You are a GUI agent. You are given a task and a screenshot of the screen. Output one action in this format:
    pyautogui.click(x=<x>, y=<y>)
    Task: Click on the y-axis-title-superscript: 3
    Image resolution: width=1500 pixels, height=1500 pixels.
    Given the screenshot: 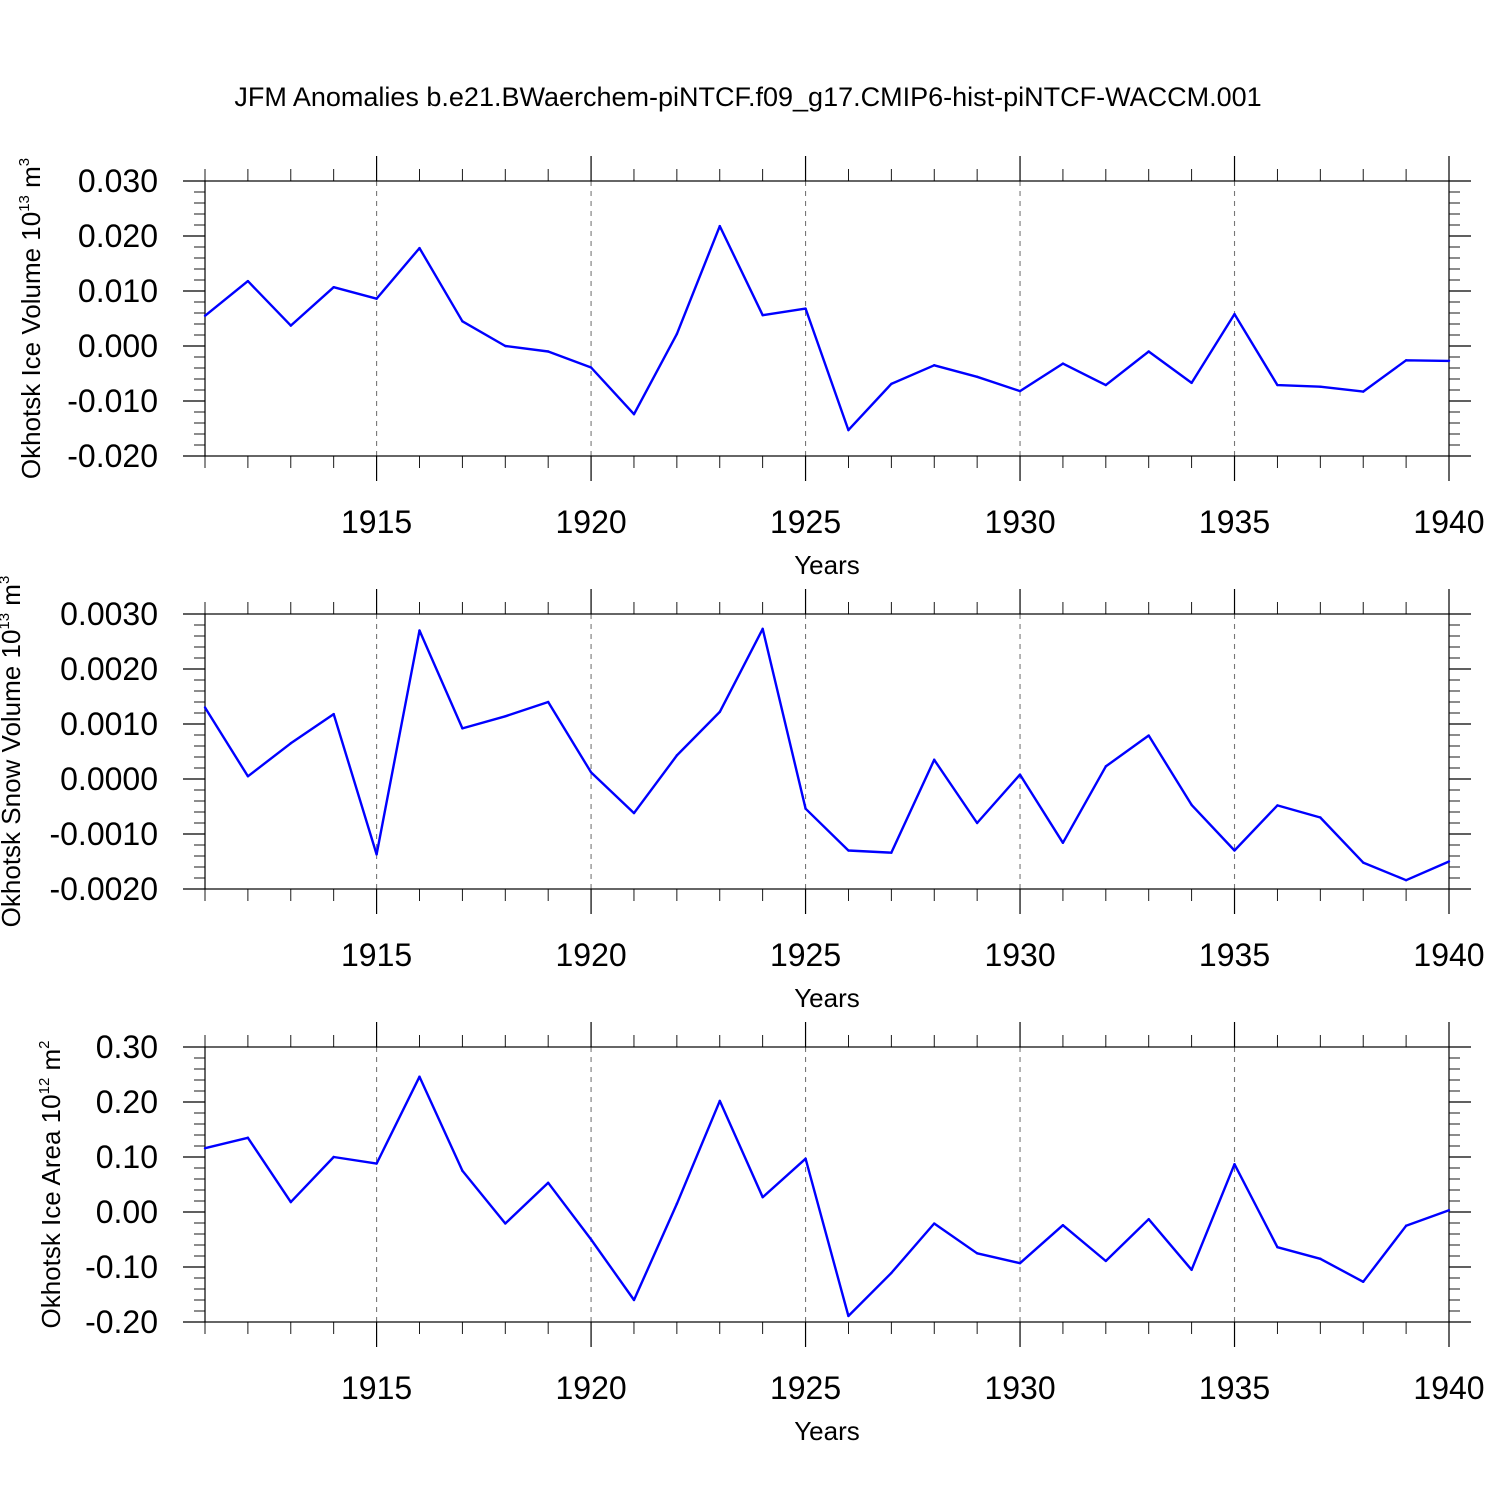 What is the action you would take?
    pyautogui.click(x=6, y=580)
    